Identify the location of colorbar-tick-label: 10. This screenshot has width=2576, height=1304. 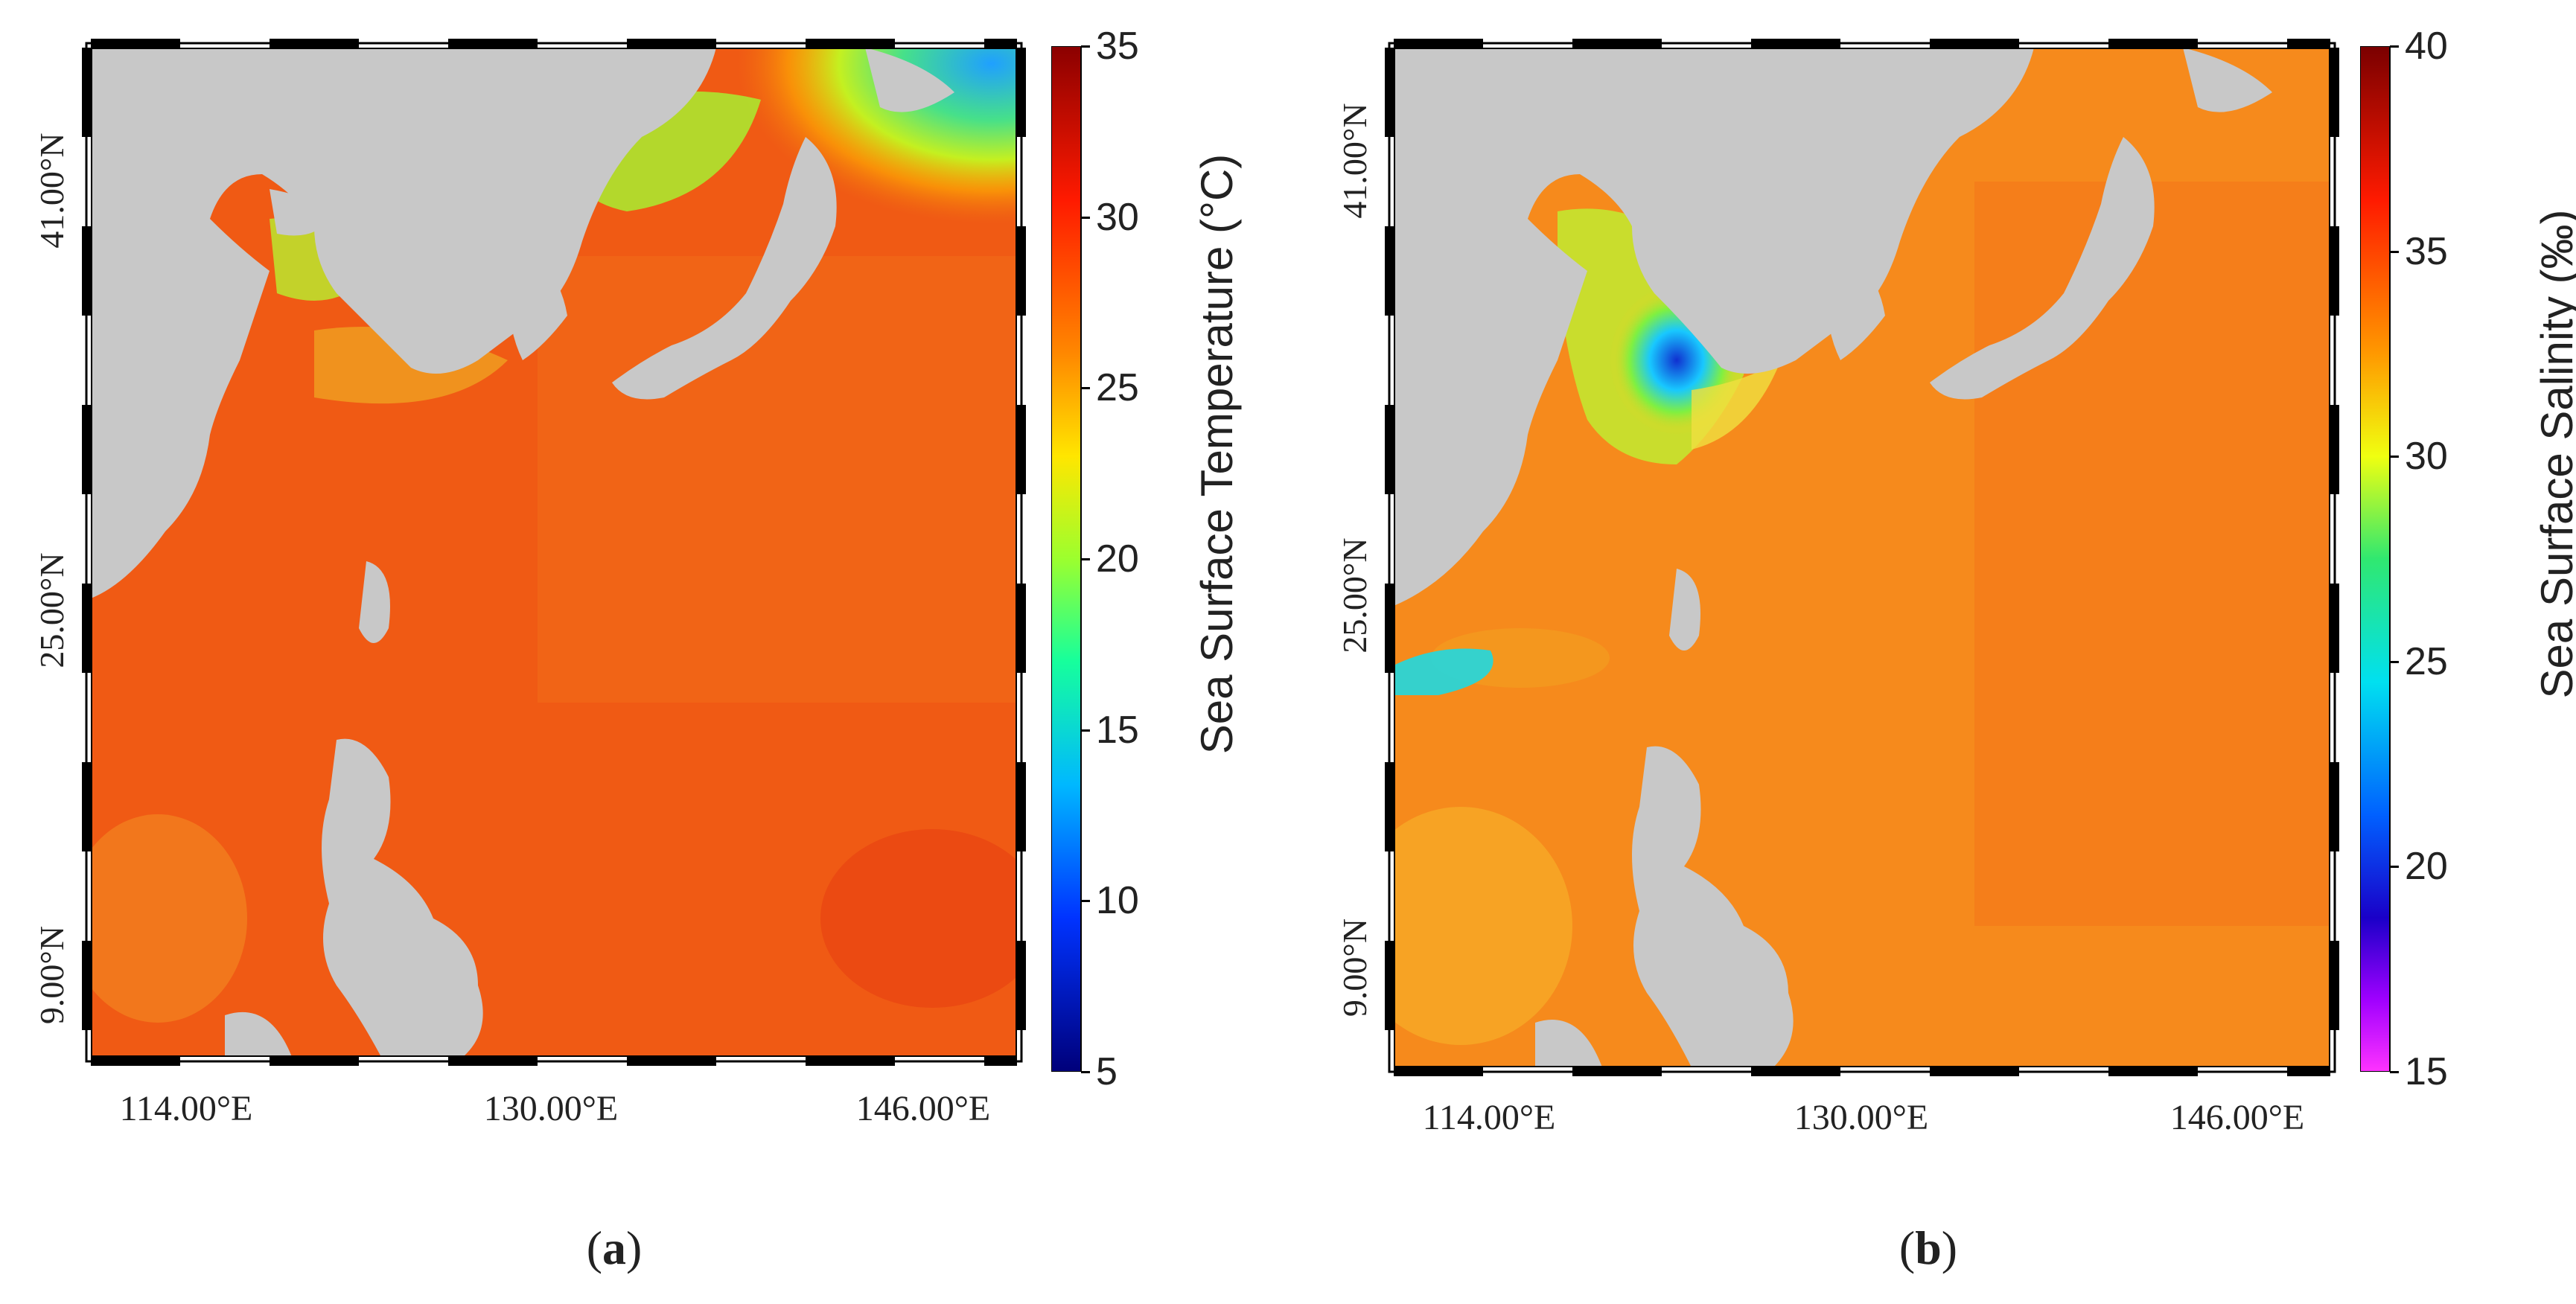
(1117, 901).